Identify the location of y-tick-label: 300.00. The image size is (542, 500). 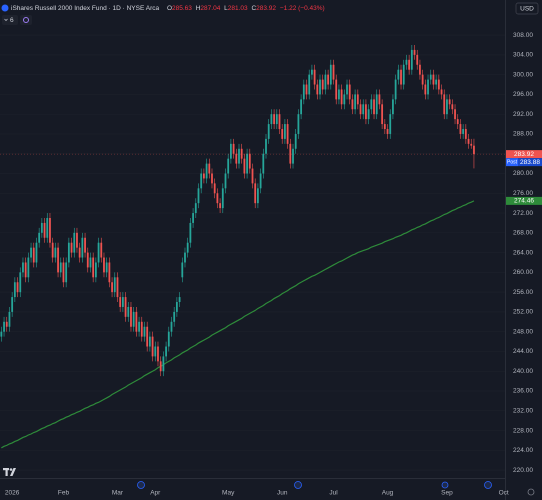
(523, 74).